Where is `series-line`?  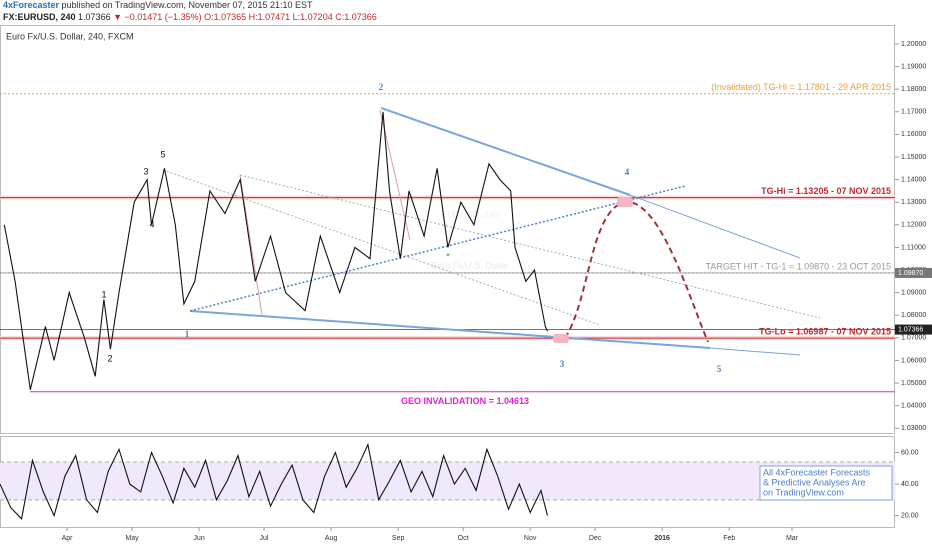 series-line is located at coordinates (274, 481).